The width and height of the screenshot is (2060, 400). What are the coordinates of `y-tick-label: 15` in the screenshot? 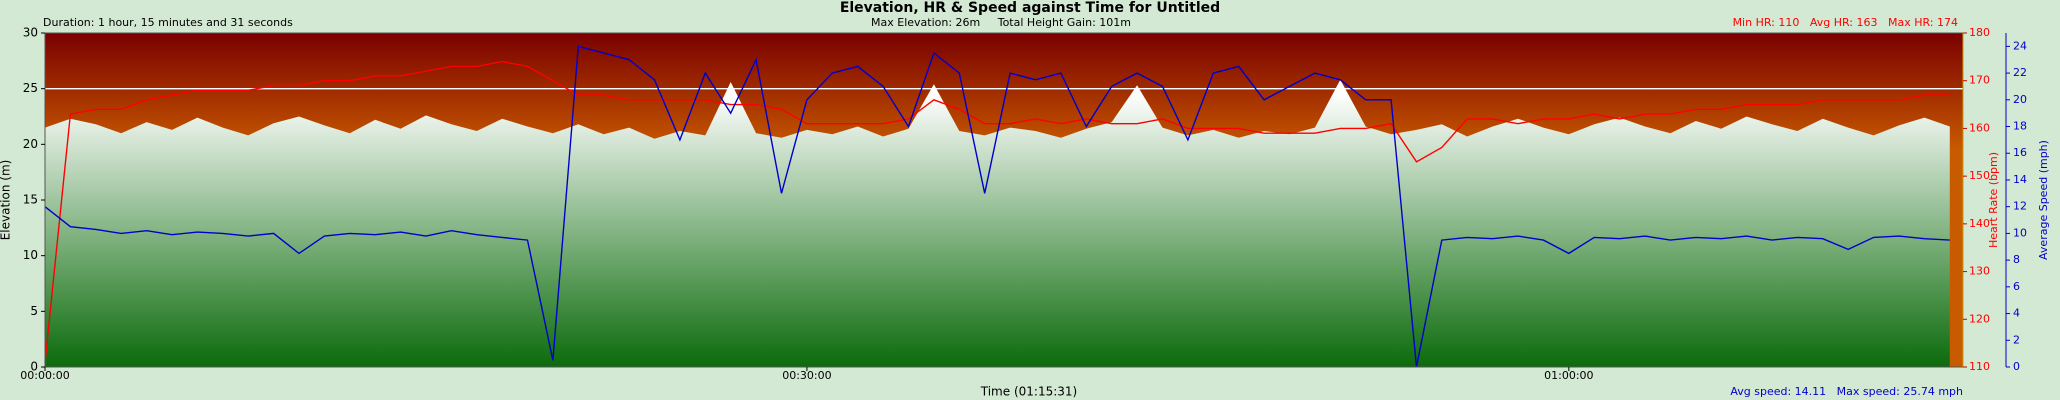 It's located at (30, 200).